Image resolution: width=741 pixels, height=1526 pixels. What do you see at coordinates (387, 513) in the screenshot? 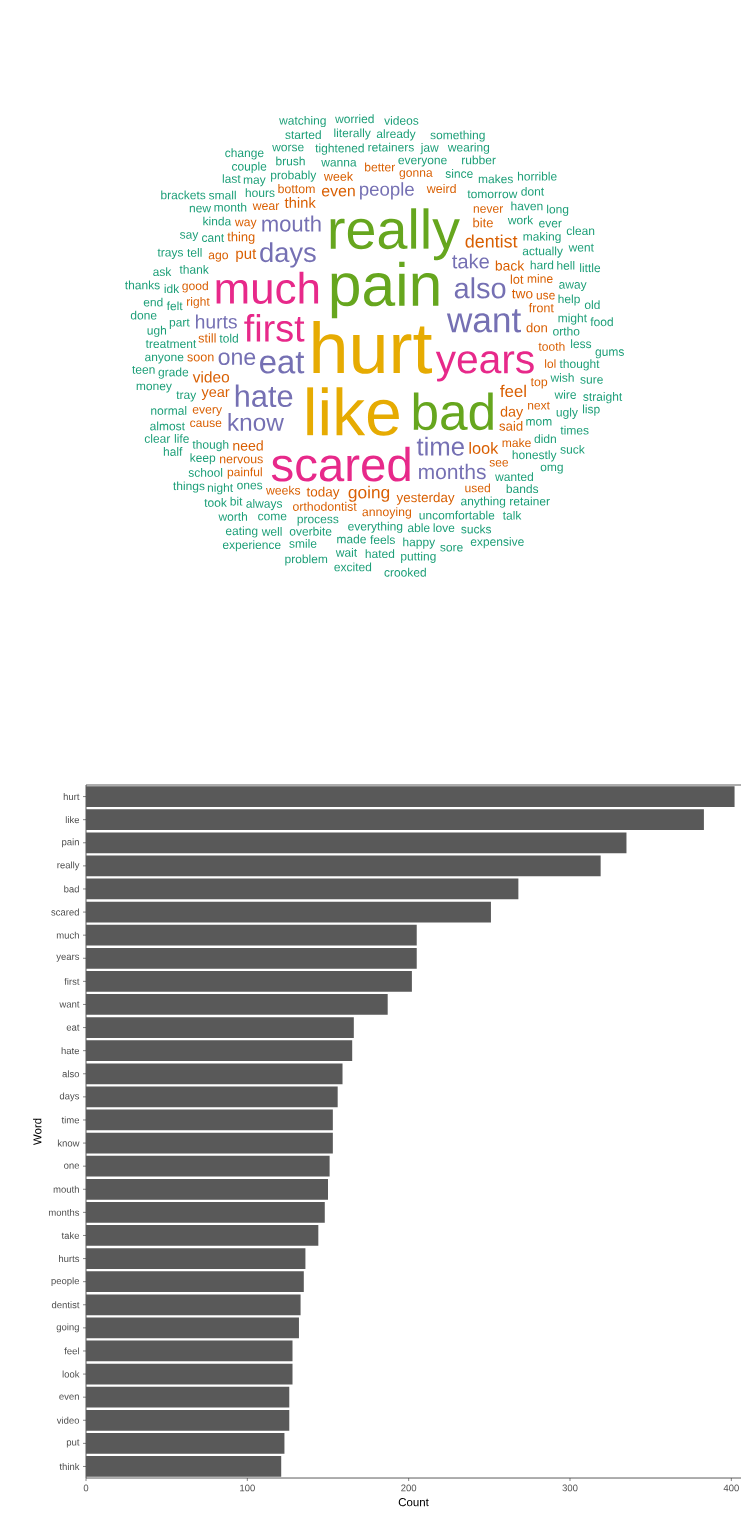
I see `category-label: annoying` at bounding box center [387, 513].